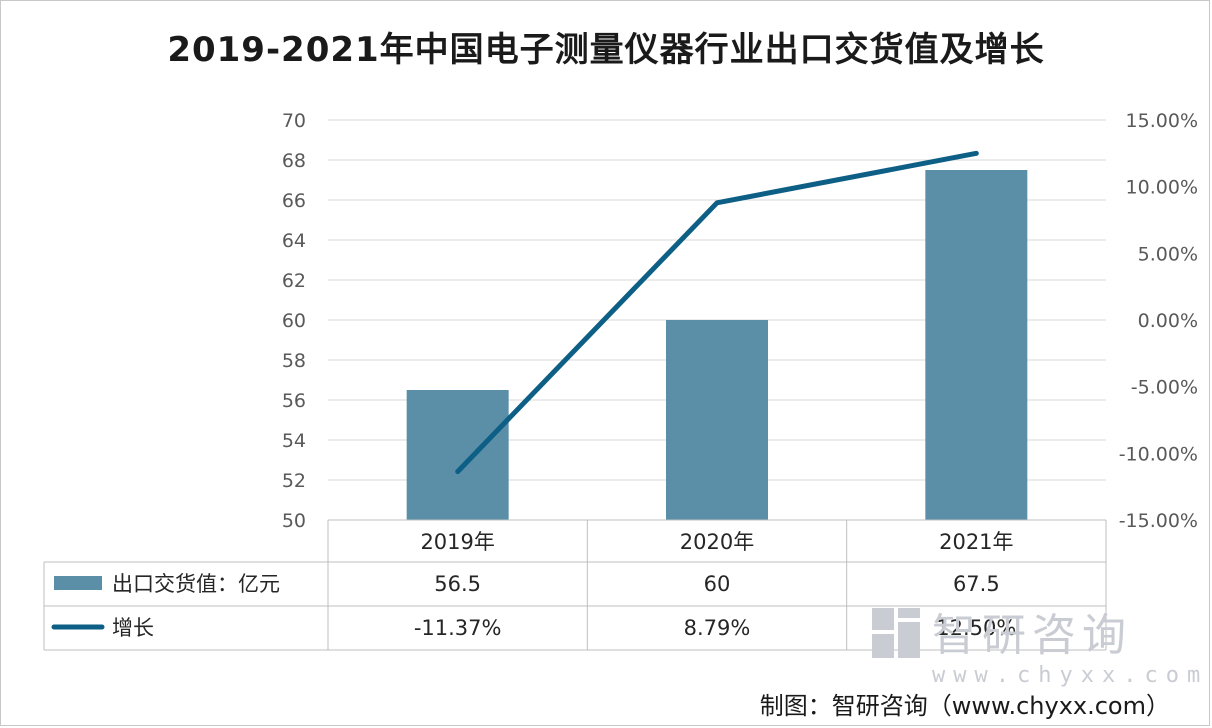 Image resolution: width=1212 pixels, height=728 pixels. I want to click on watermark: 智研咨询 www.chyxx.com, so click(1040, 648).